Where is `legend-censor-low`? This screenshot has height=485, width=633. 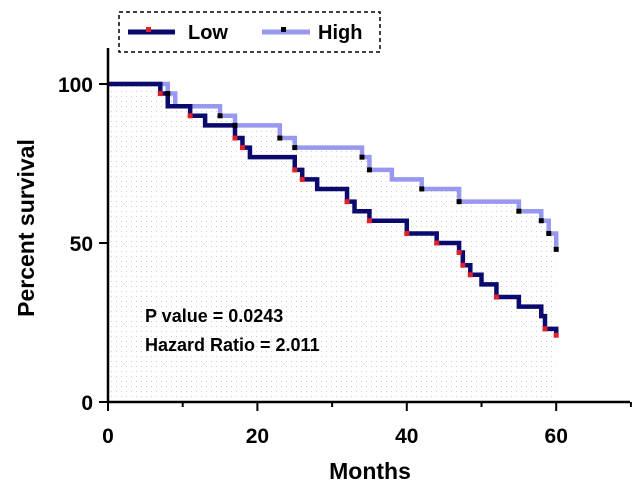 legend-censor-low is located at coordinates (148, 29).